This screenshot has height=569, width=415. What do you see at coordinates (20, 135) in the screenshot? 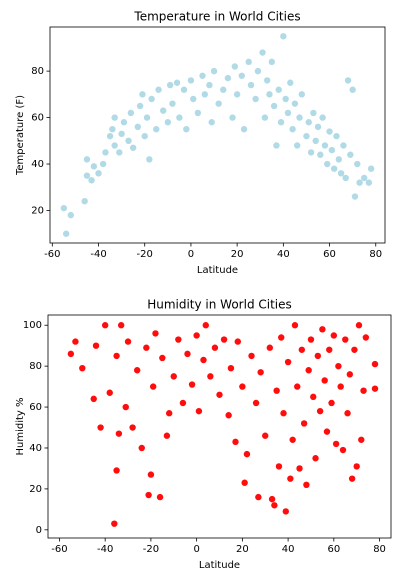
I see `y-axis-label: Temperature (F)` at bounding box center [20, 135].